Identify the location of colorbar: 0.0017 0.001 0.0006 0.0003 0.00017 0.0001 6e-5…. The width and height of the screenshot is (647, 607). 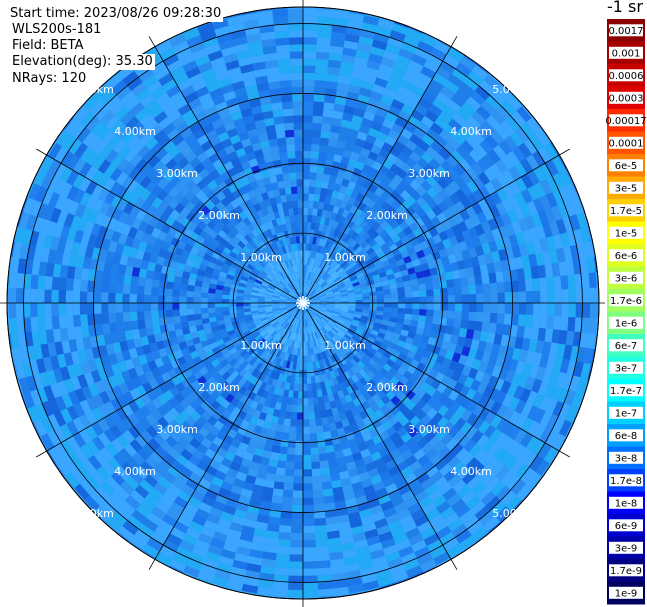
(626, 312).